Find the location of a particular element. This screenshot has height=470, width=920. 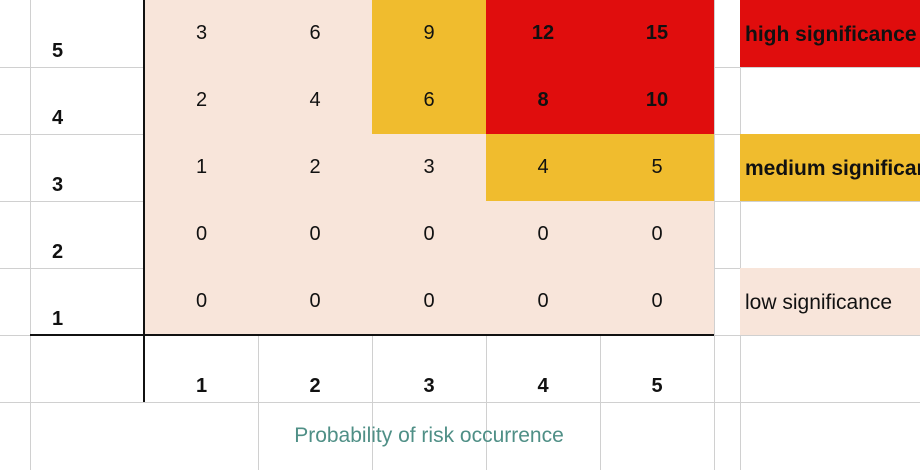

cell-value: 8 is located at coordinates (543, 100).